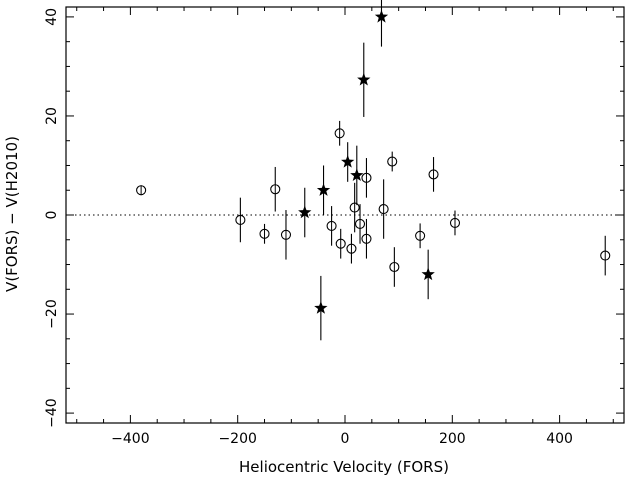  Describe the element at coordinates (344, 467) in the screenshot. I see `x-axis-label: Heliocentric Velocity (FORS)` at that location.